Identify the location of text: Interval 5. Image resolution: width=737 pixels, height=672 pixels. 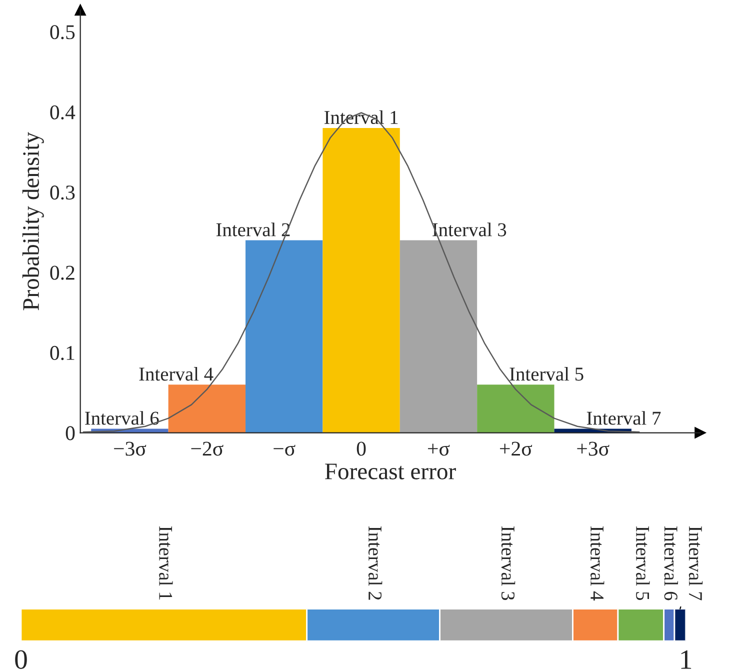
(643, 563).